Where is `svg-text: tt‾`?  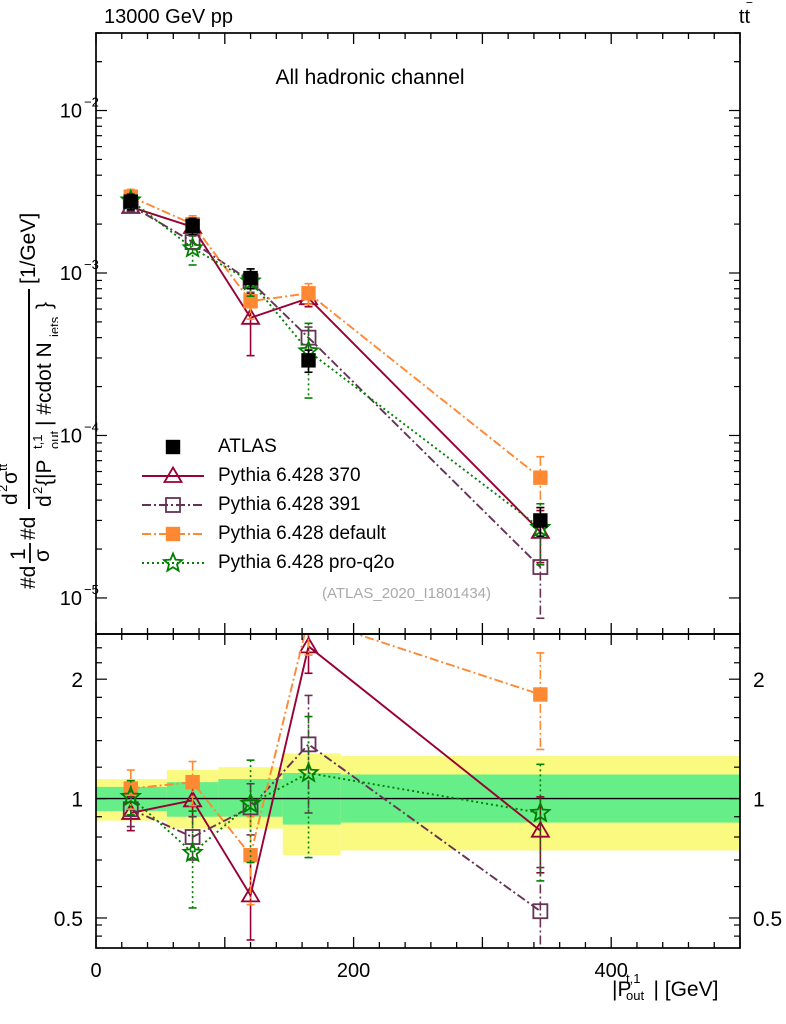 svg-text: tt‾ is located at coordinates (5, 465).